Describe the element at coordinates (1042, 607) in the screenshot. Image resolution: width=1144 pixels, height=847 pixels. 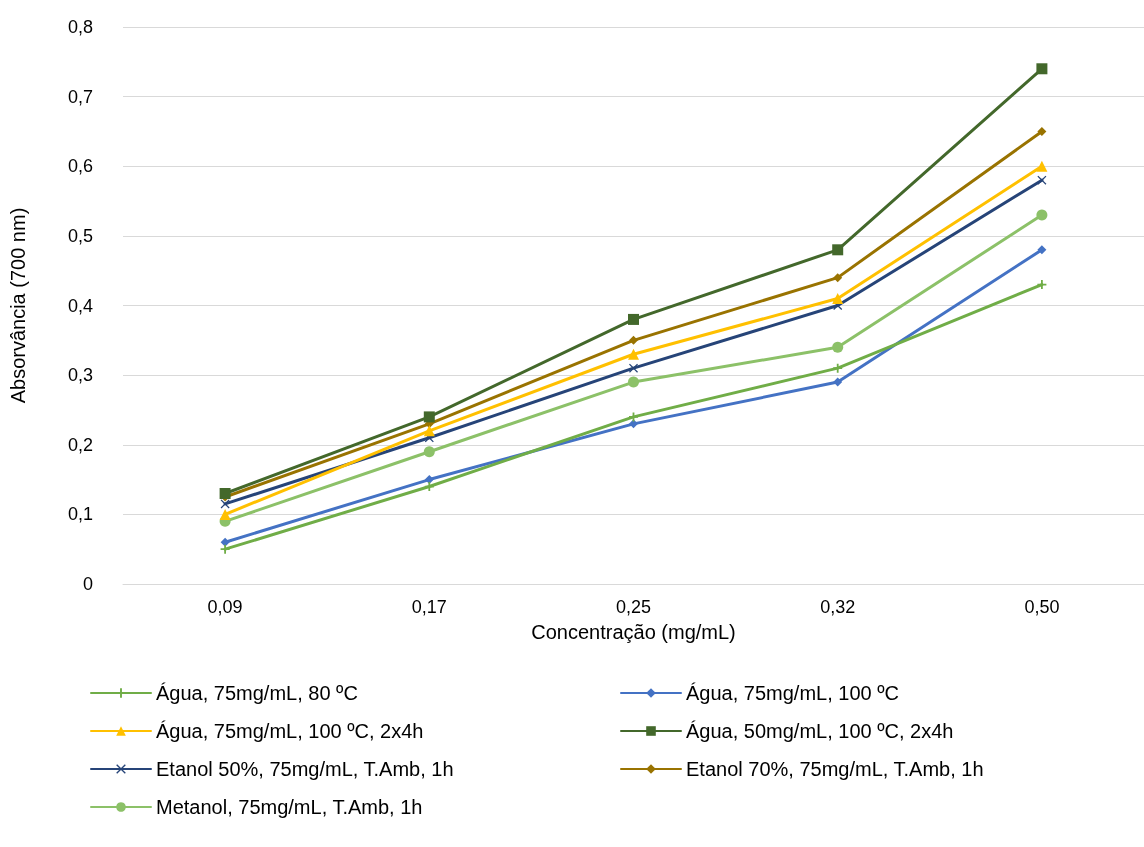
I see `x-tick-label: 0,50` at that location.